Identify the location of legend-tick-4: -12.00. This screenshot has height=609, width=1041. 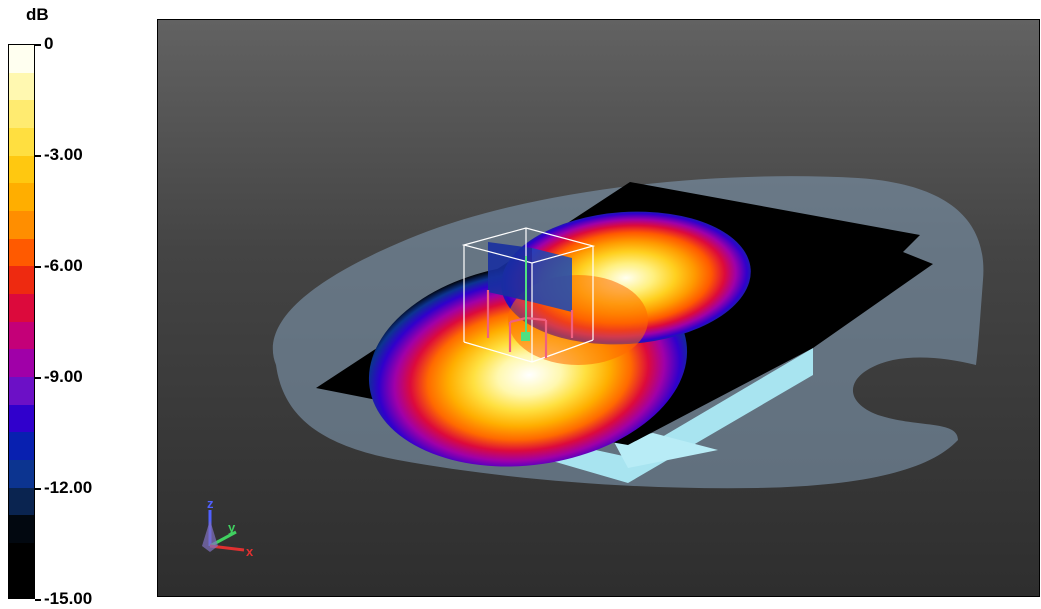
(63, 488).